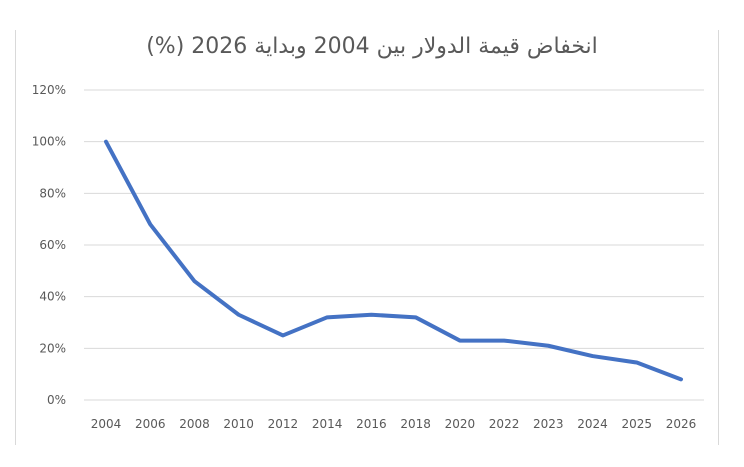 The image size is (744, 467). What do you see at coordinates (52, 193) in the screenshot?
I see `y-tick-label: 80%` at bounding box center [52, 193].